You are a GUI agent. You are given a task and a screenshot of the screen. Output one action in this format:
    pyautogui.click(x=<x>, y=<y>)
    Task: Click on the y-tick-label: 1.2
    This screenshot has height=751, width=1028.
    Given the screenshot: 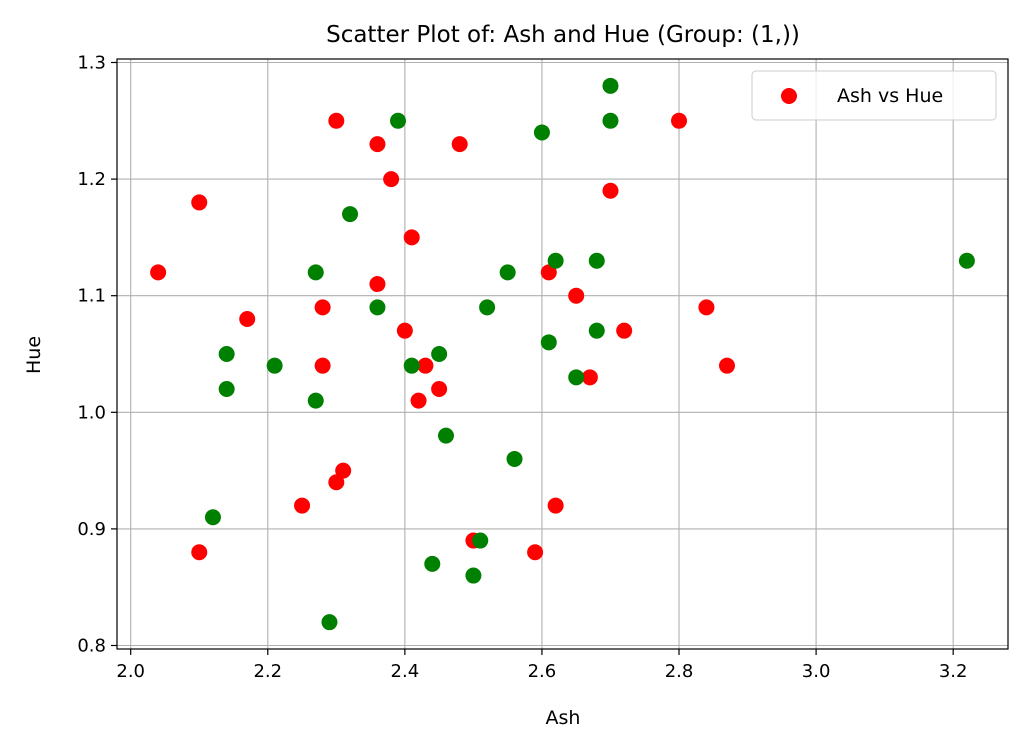 What is the action you would take?
    pyautogui.click(x=91, y=179)
    